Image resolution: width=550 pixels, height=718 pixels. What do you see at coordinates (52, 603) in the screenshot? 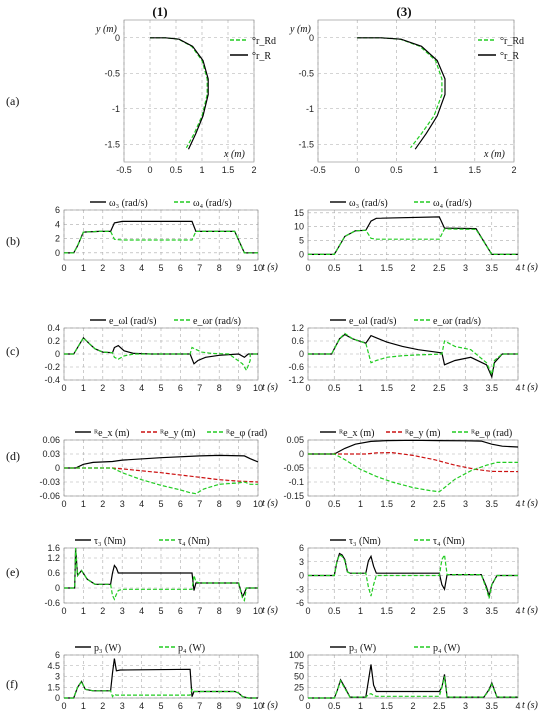
I see `y-tick-label: -0.6` at bounding box center [52, 603].